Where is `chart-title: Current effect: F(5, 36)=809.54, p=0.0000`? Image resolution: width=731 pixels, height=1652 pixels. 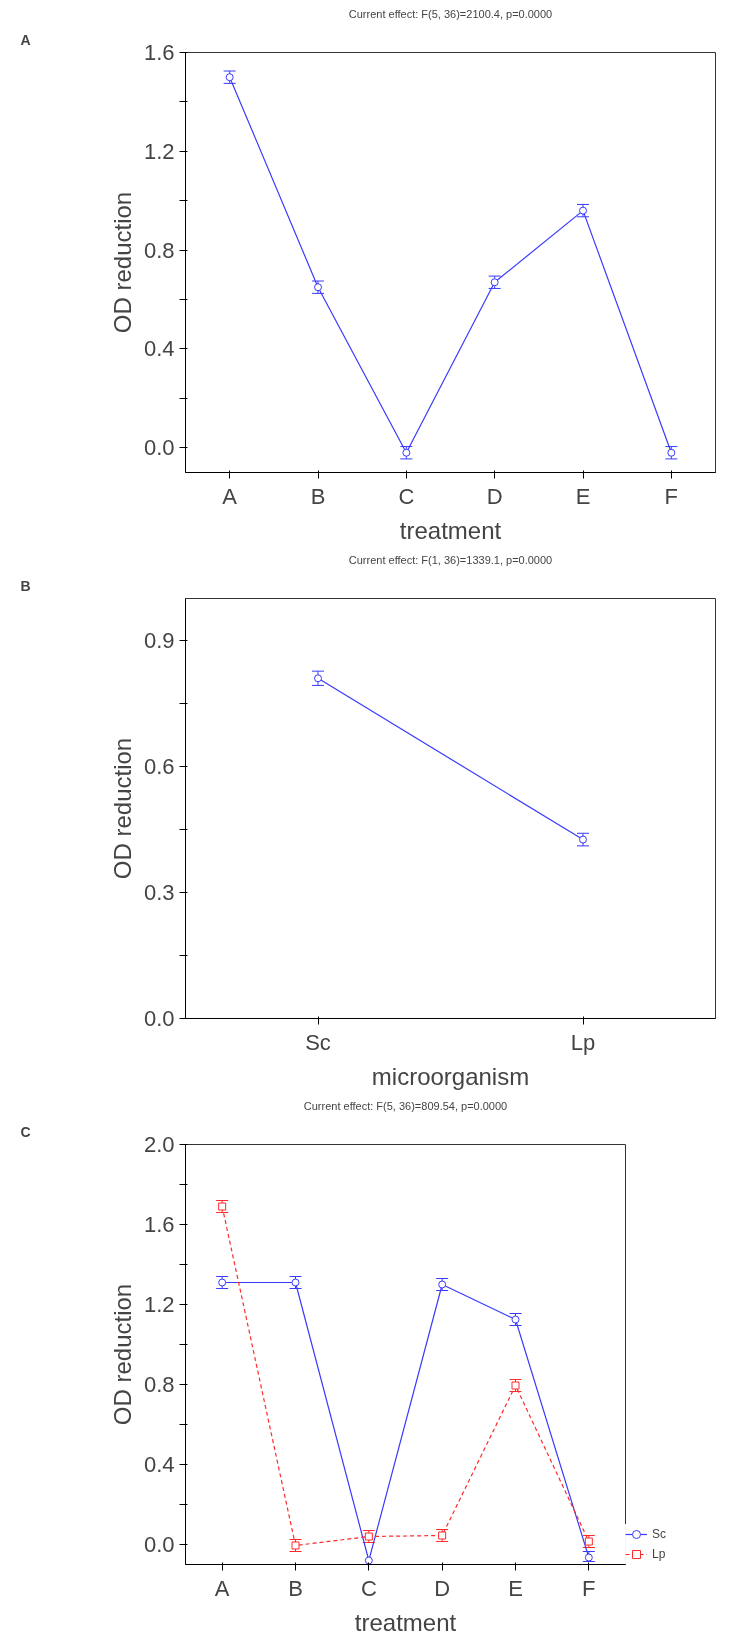
chart-title: Current effect: F(5, 36)=809.54, p=0.0000 is located at coordinates (405, 1105).